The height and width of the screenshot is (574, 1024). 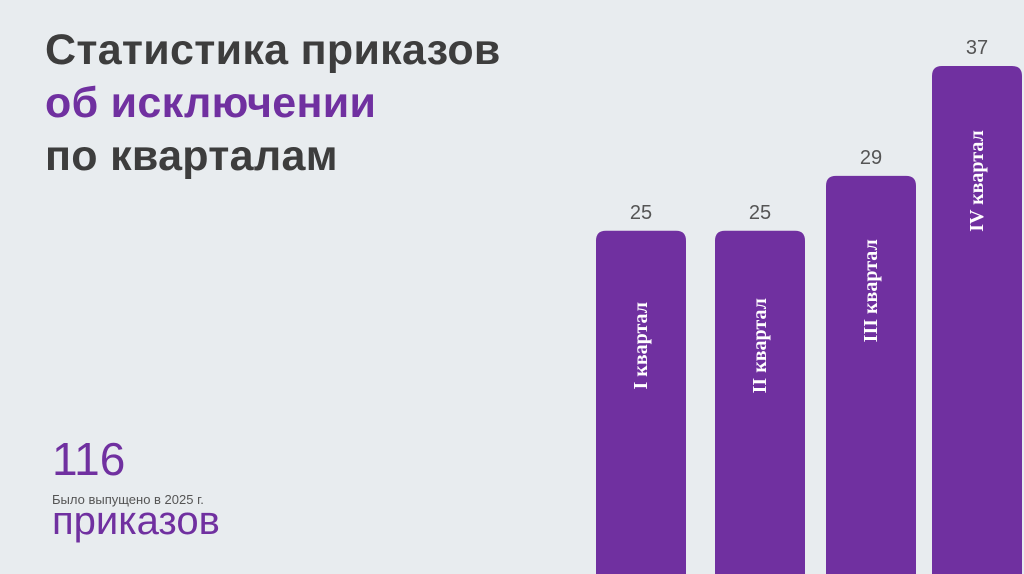 What do you see at coordinates (211, 103) in the screenshot?
I see `title-line-2: об исключении` at bounding box center [211, 103].